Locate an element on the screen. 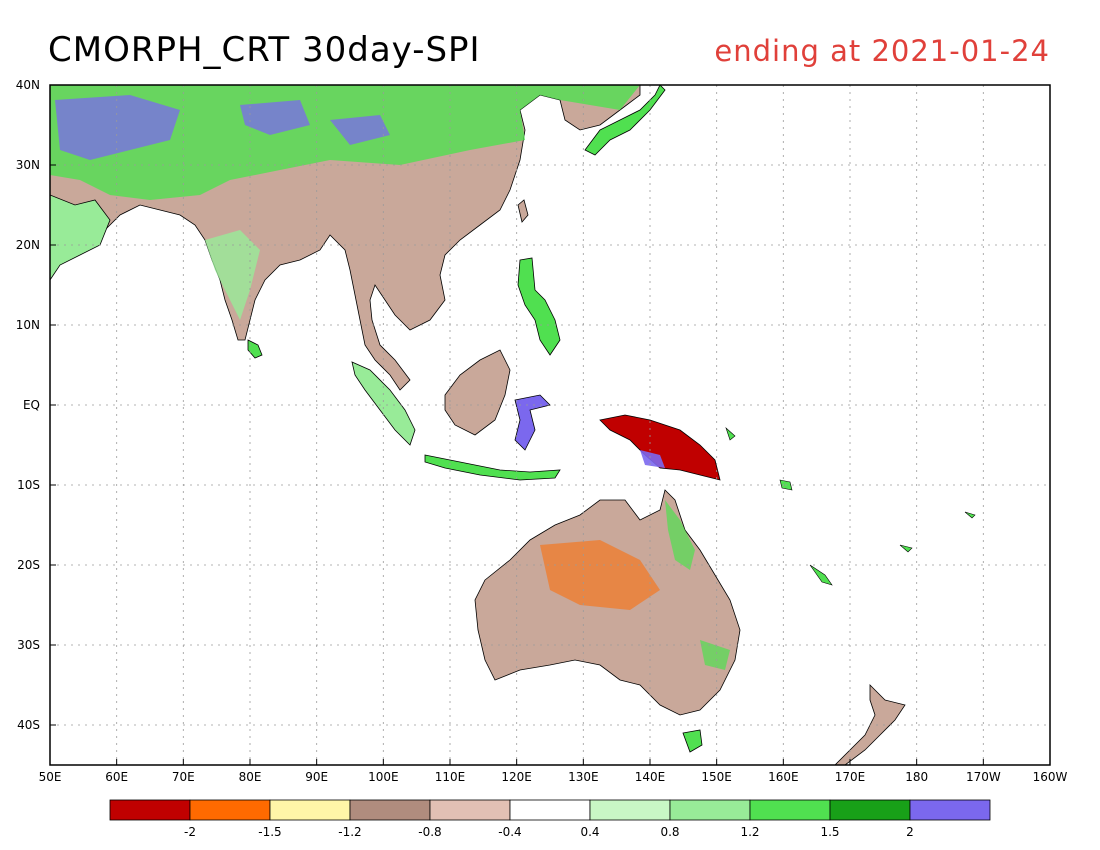 The image size is (1100, 850). map-title: CMORPH_CRT 30day-SPI is located at coordinates (264, 50).